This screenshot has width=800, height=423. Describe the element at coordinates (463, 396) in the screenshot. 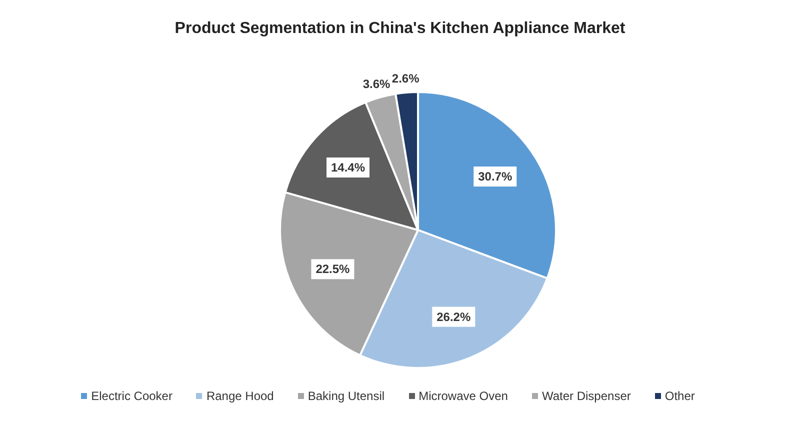

I see `legend-label: Microwave Oven` at that location.